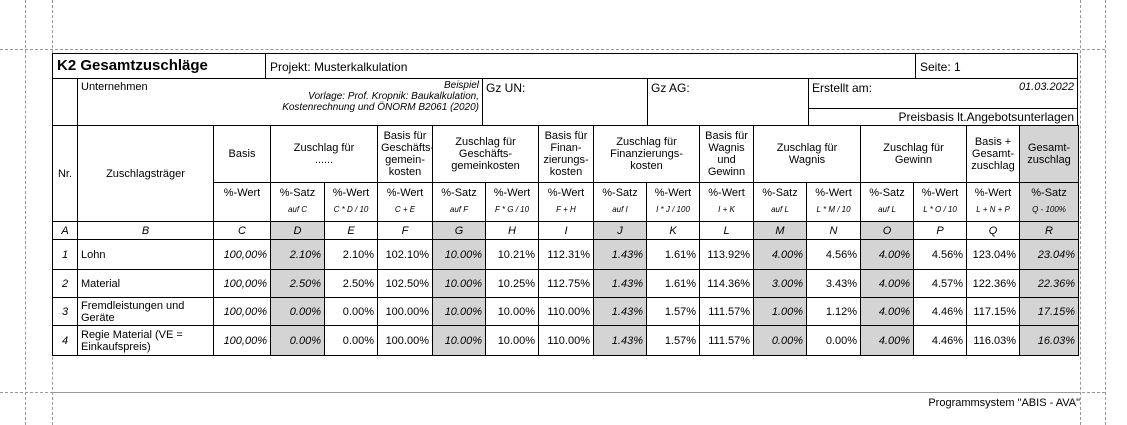 Image resolution: width=1127 pixels, height=425 pixels. Describe the element at coordinates (1049, 202) in the screenshot. I see `unit-cell: %-Satz Q - 100%` at that location.